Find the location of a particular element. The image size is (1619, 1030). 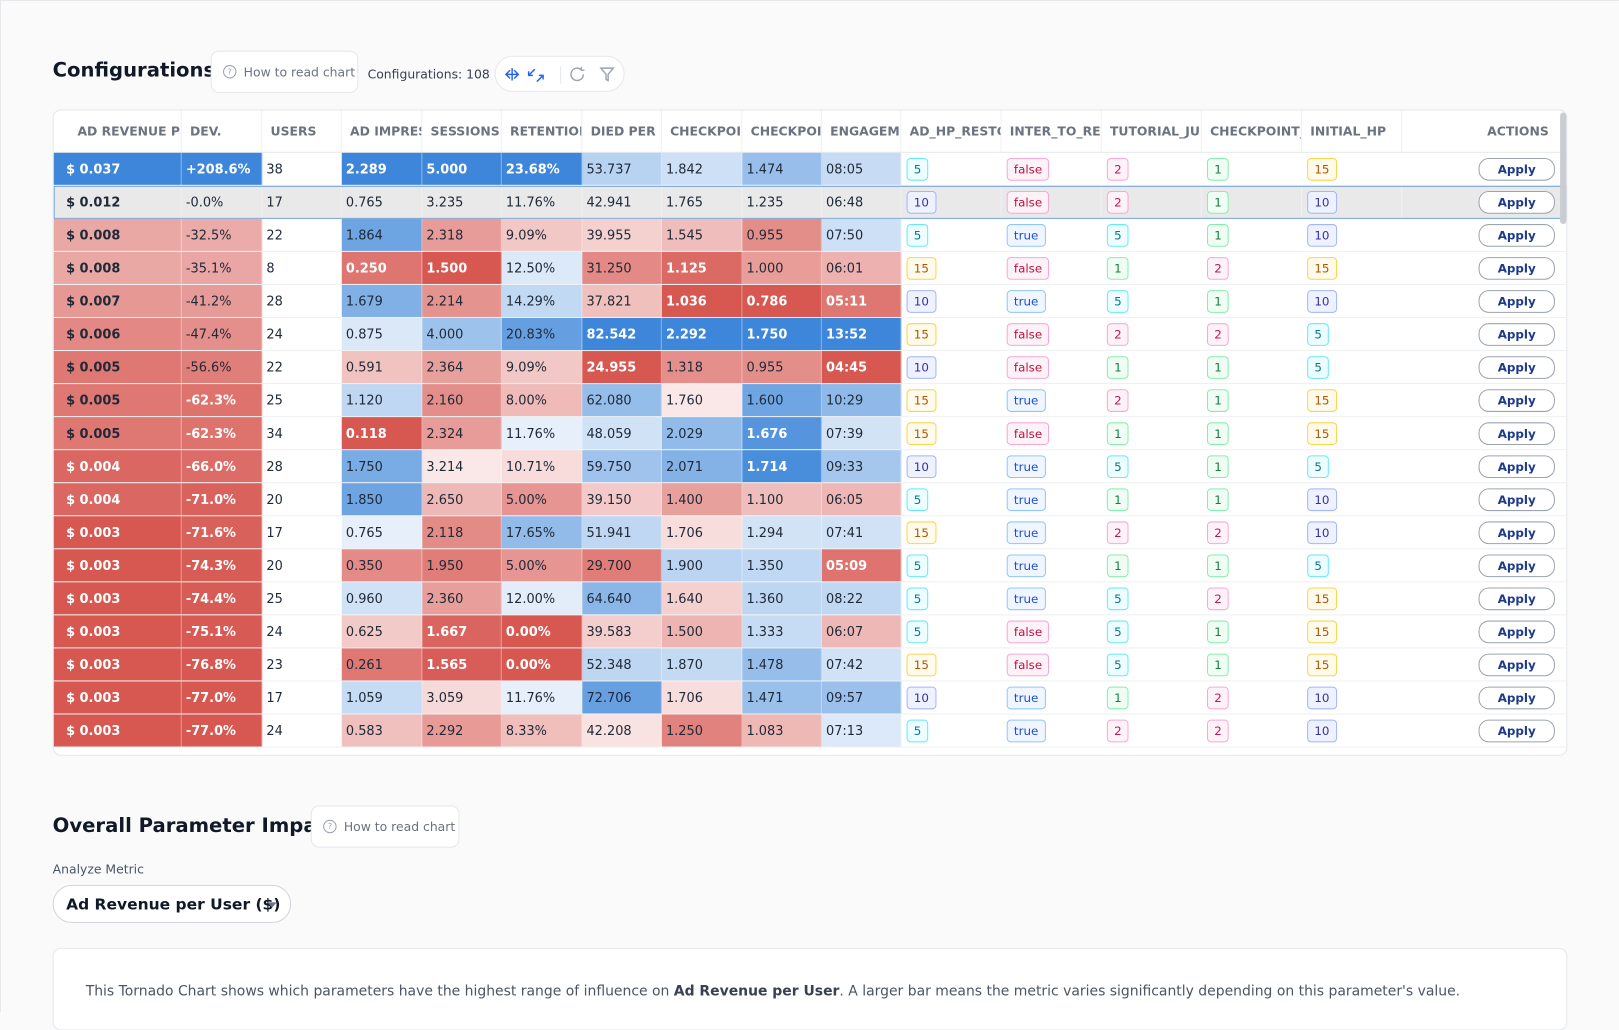

badge-cell: false is located at coordinates (1052, 267).